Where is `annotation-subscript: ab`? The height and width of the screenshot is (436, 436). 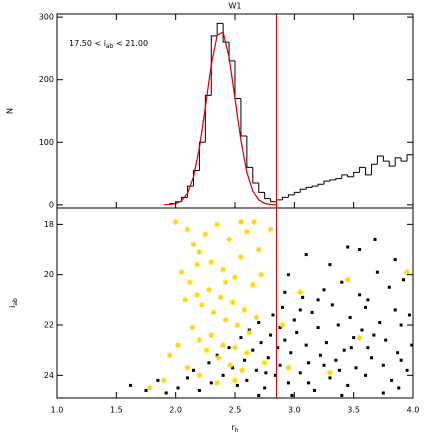
annotation-subscript: ab is located at coordinates (110, 46).